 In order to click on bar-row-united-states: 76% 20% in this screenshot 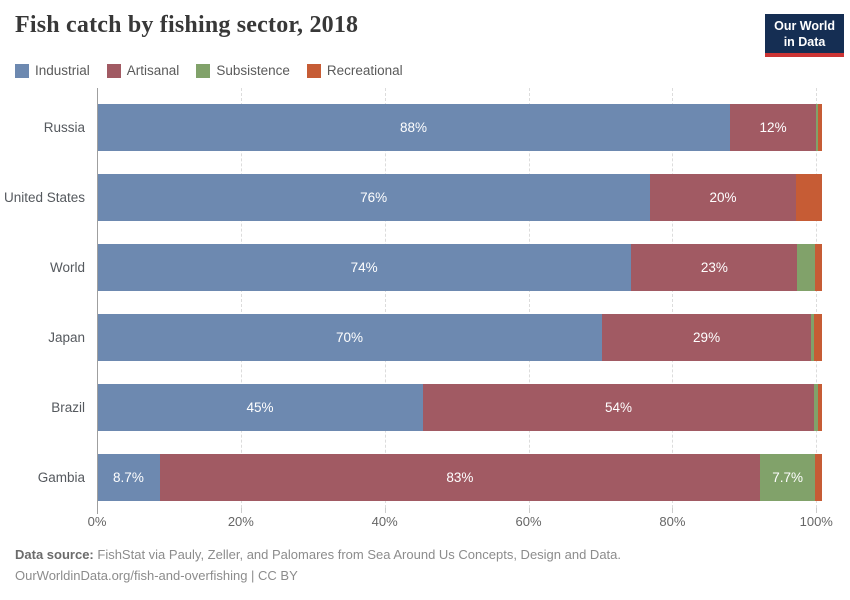, I will do `click(459, 197)`.